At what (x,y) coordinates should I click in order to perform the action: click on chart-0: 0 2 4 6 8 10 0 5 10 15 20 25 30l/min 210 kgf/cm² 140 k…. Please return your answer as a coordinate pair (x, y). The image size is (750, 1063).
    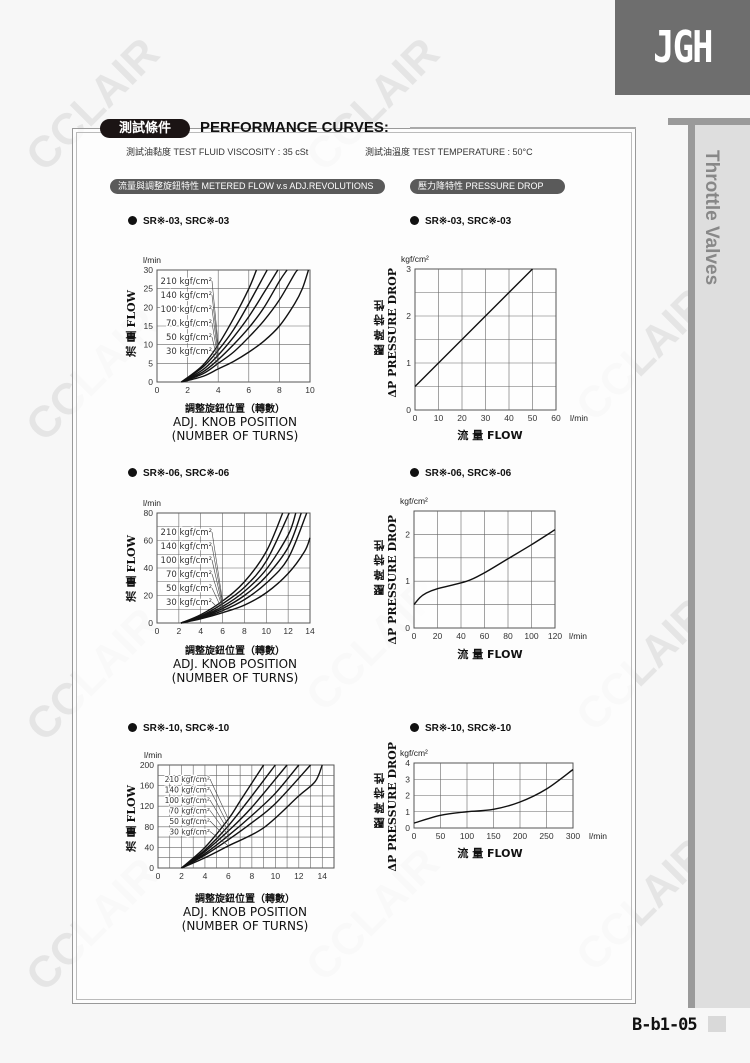
    Looking at the image, I should click on (229, 325).